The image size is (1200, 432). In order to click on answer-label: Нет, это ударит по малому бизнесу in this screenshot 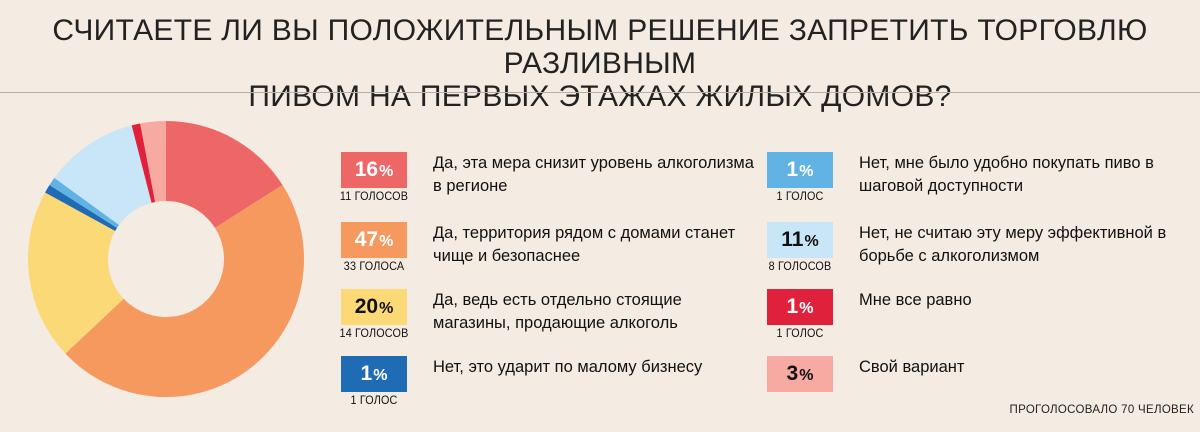, I will do `click(568, 367)`.